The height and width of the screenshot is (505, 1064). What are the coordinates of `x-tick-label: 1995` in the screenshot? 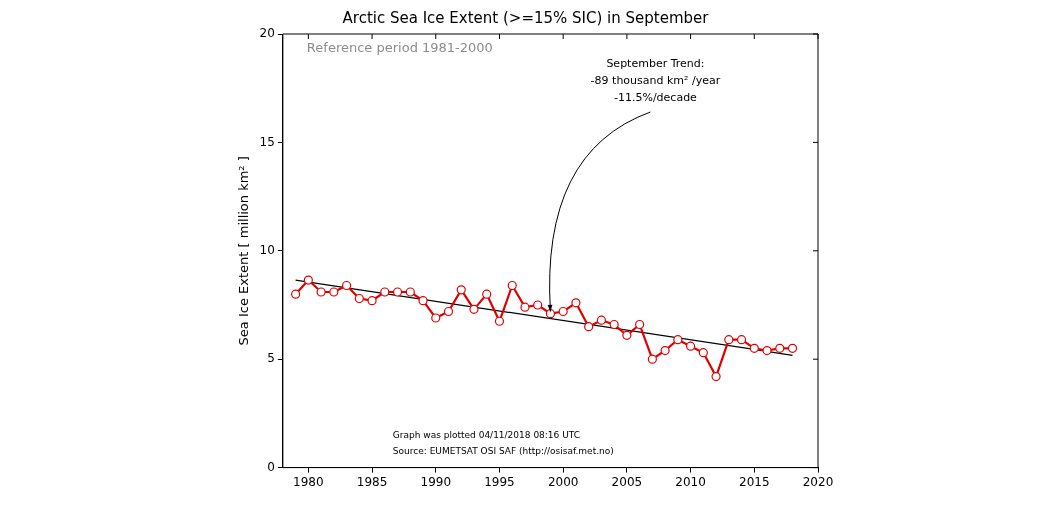 It's located at (499, 481).